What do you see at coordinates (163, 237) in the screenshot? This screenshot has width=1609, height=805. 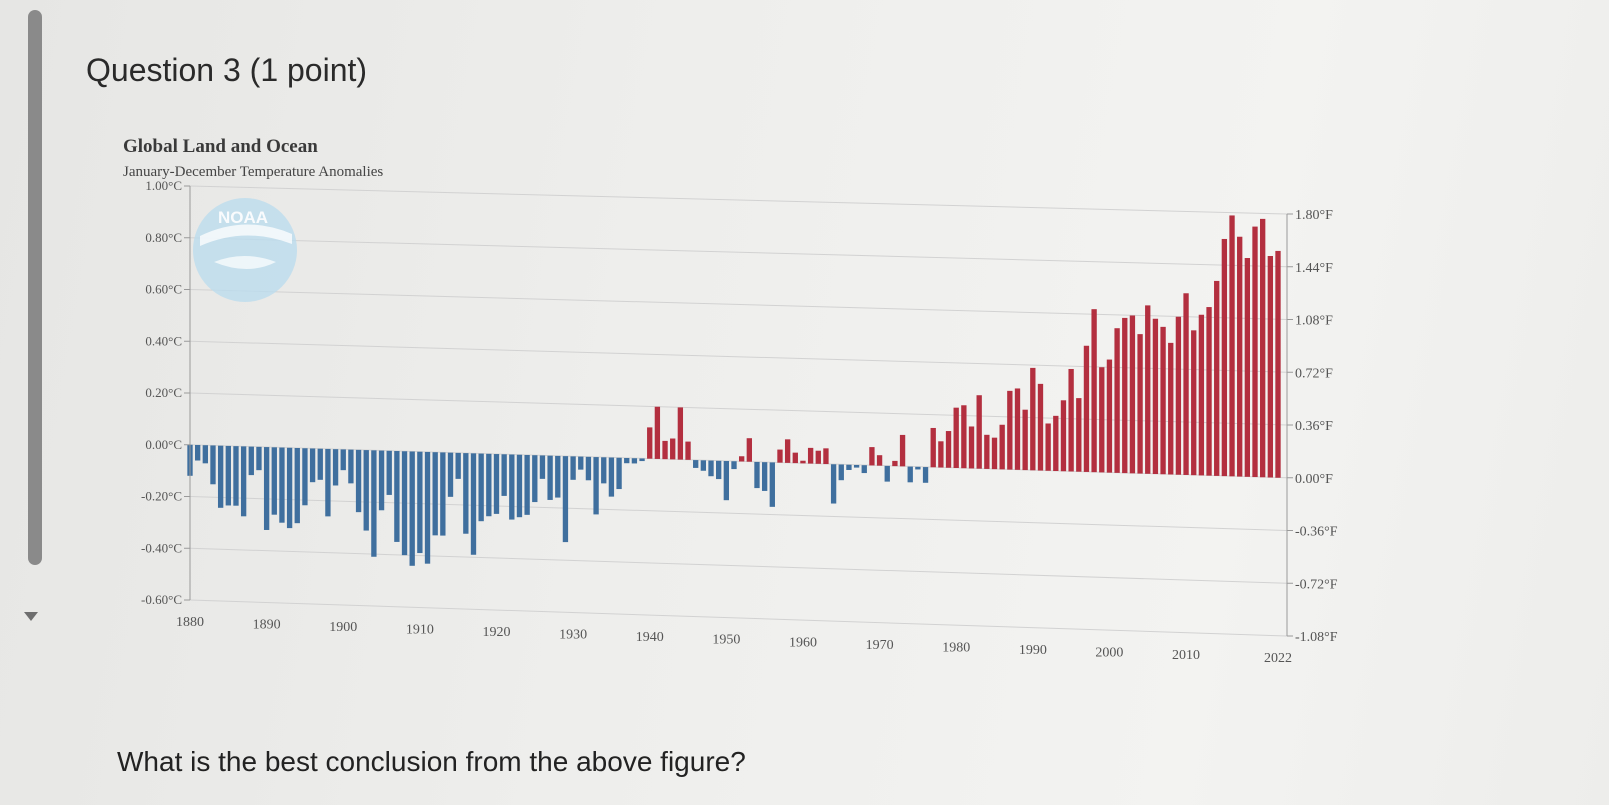 I see `left-tick-label: 0.80°C` at bounding box center [163, 237].